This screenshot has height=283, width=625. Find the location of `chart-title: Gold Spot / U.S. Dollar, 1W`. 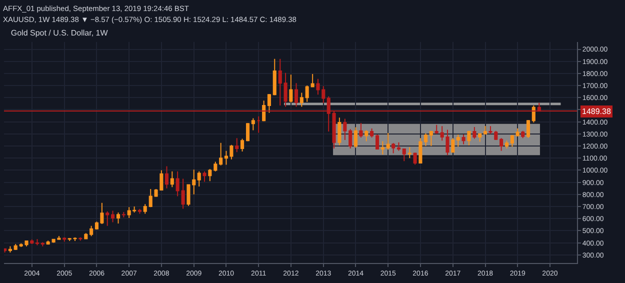

chart-title: Gold Spot / U.S. Dollar, 1W is located at coordinates (59, 33).